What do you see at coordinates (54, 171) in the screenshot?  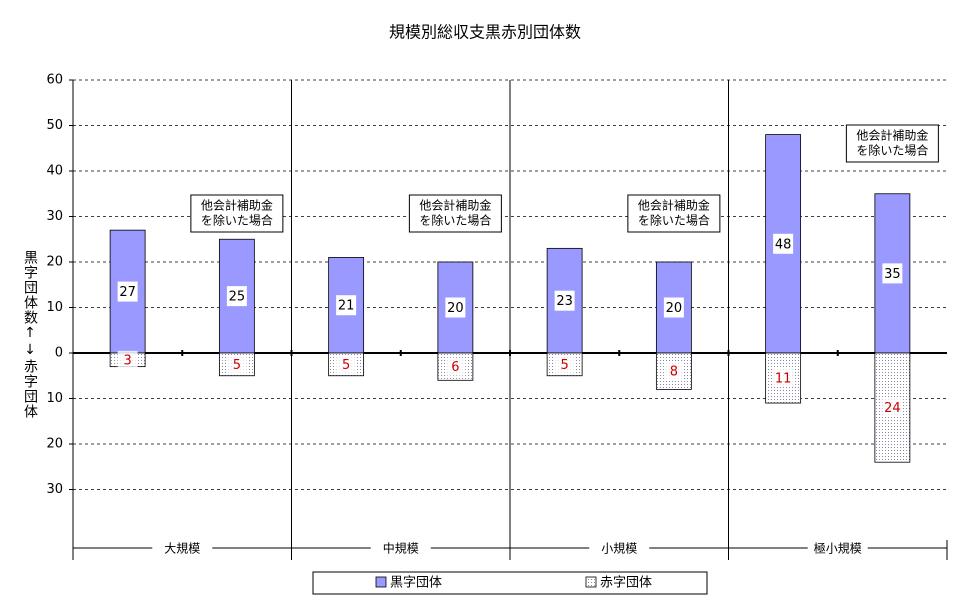 I see `y-tick-label: 40` at bounding box center [54, 171].